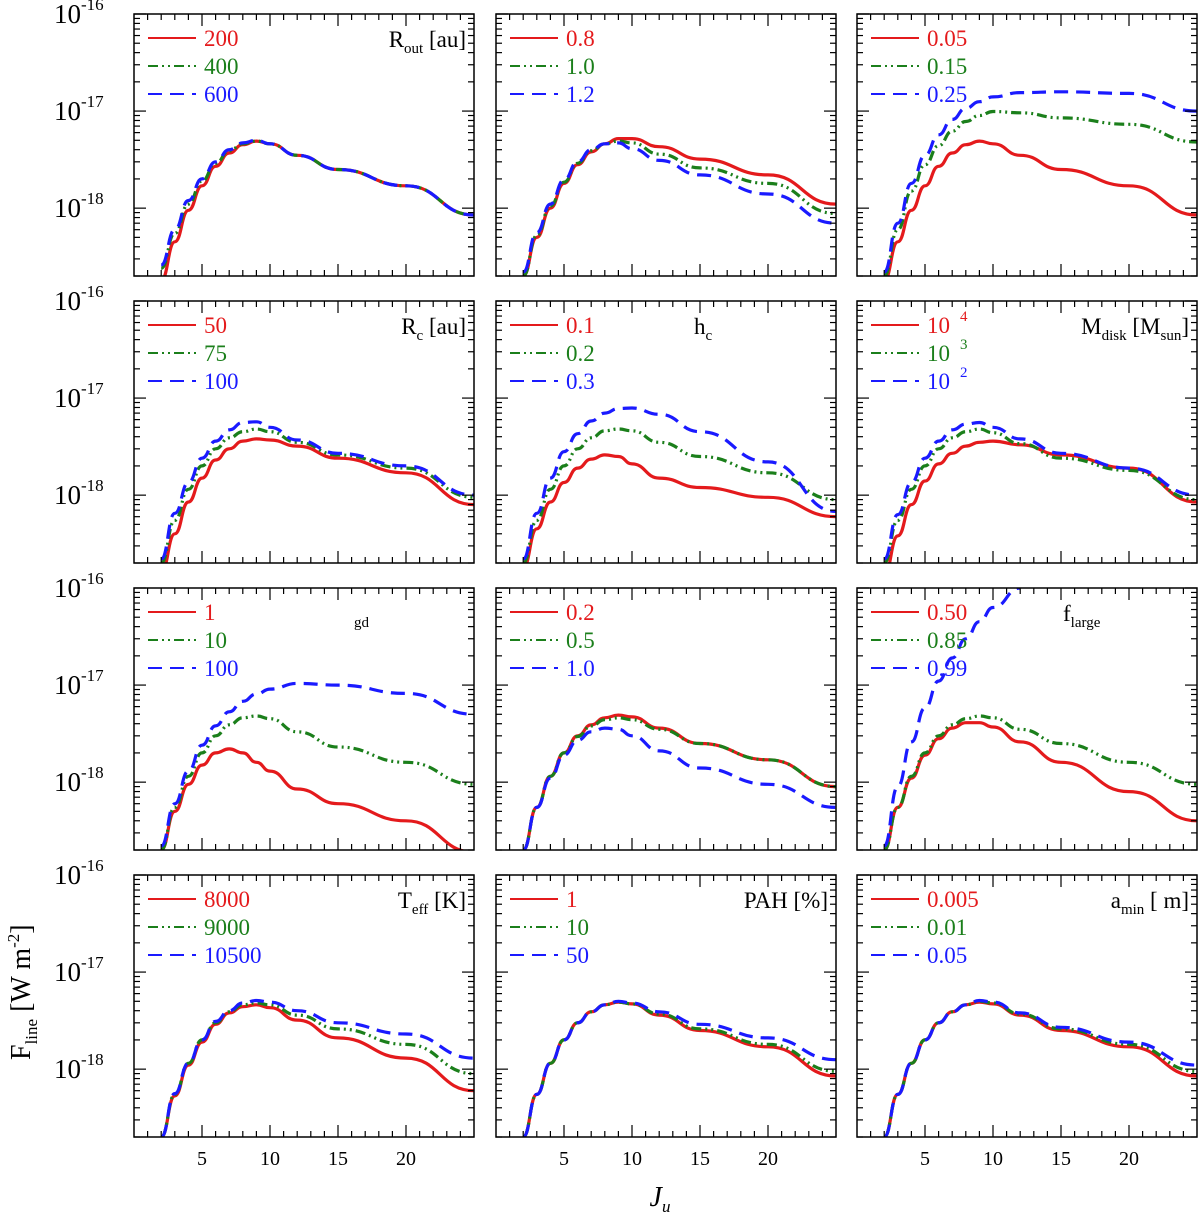 This screenshot has height=1214, width=1200. What do you see at coordinates (947, 351) in the screenshot?
I see `legend-label: 10 3` at bounding box center [947, 351].